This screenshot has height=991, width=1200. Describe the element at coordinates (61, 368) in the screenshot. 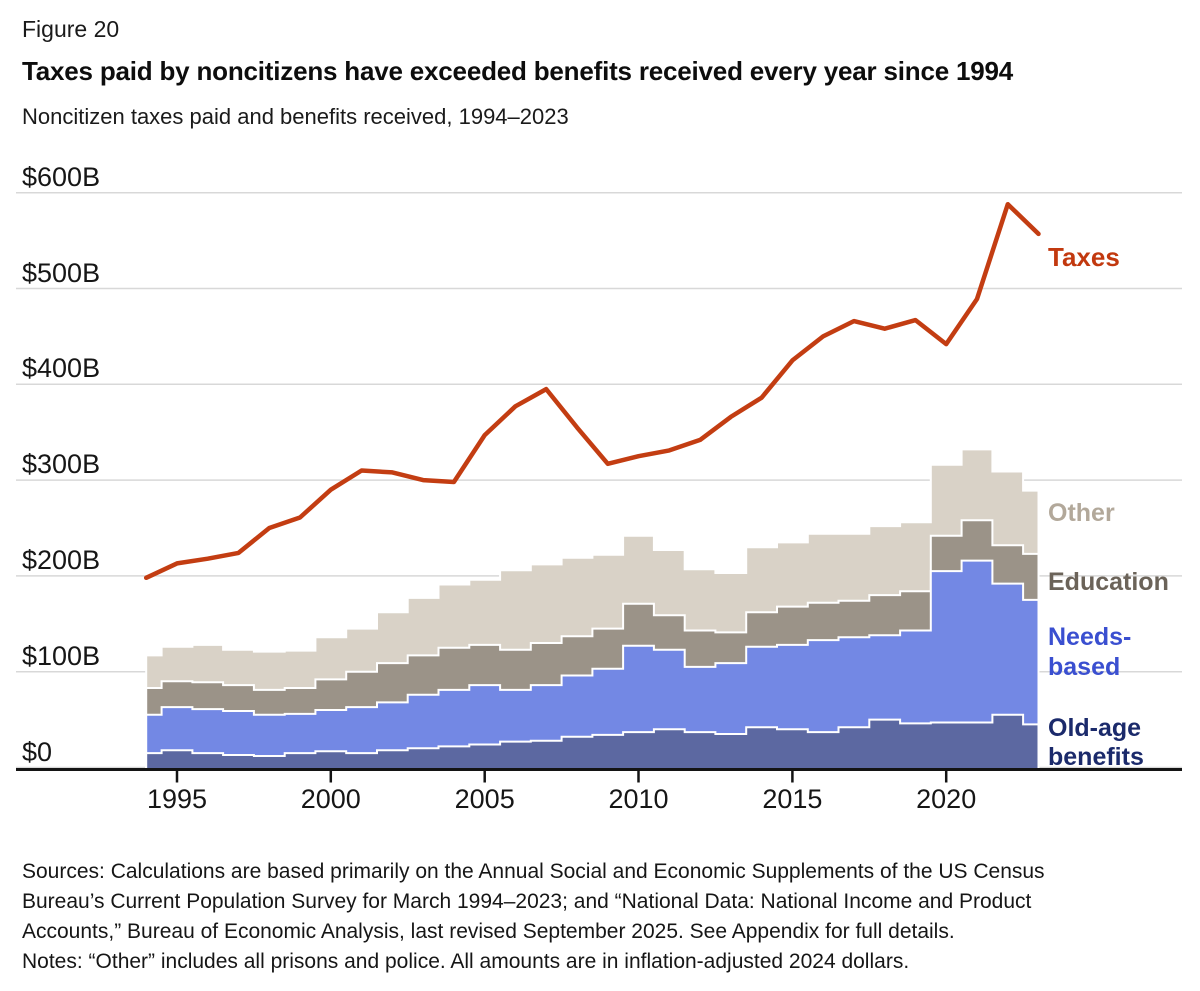

I see `y-tick-label-400: $400B` at that location.